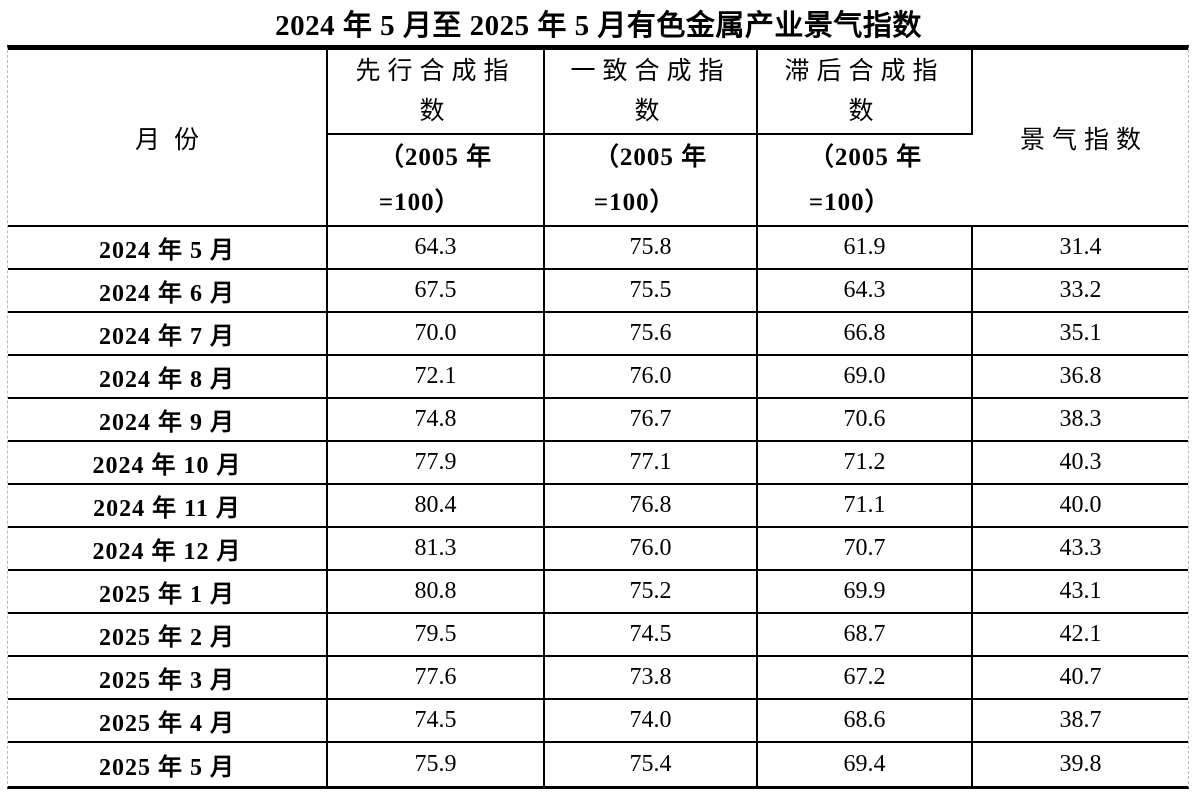  Describe the element at coordinates (865, 549) in the screenshot. I see `lagging-index-cell: 70.7` at that location.